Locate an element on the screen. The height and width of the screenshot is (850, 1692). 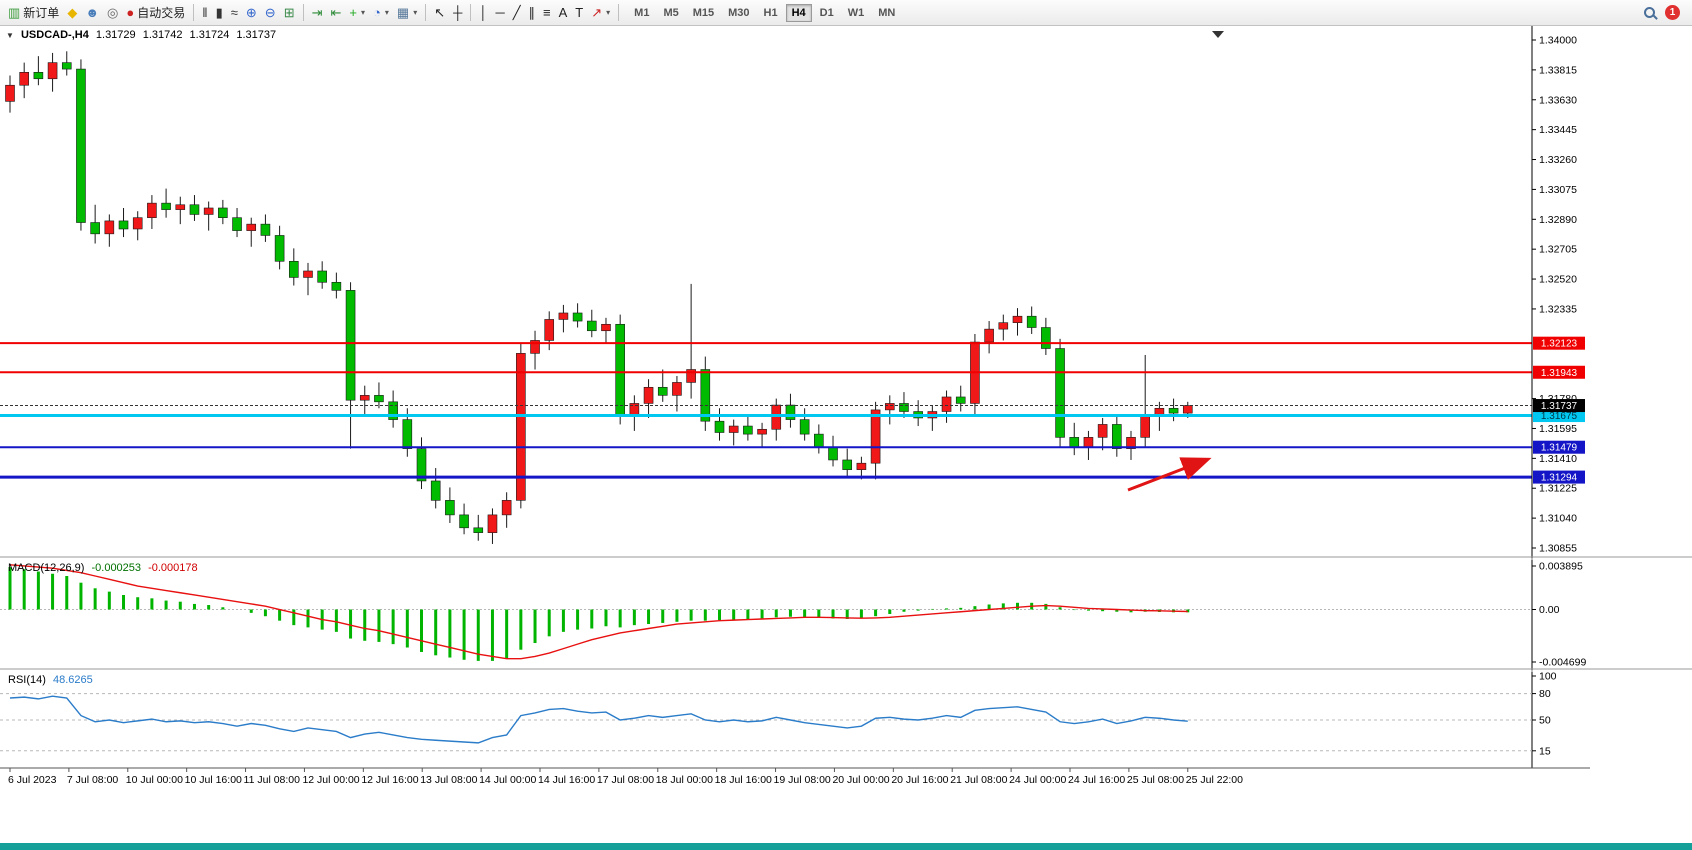
svg-text: 1.31780 is located at coordinates (1558, 399).